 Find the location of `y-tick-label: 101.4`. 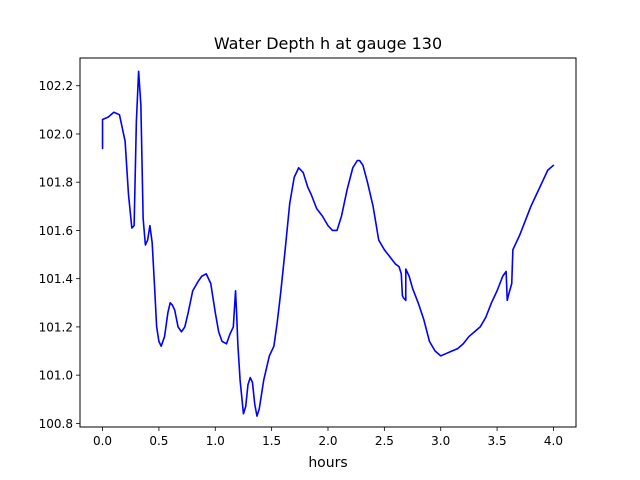

y-tick-label: 101.4 is located at coordinates (56, 279).